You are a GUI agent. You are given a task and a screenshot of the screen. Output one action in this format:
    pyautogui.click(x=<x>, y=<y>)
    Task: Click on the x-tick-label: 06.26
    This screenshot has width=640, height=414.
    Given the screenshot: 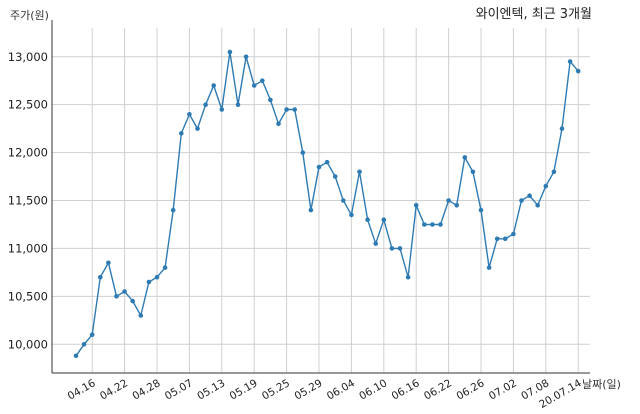 What is the action you would take?
    pyautogui.click(x=470, y=390)
    